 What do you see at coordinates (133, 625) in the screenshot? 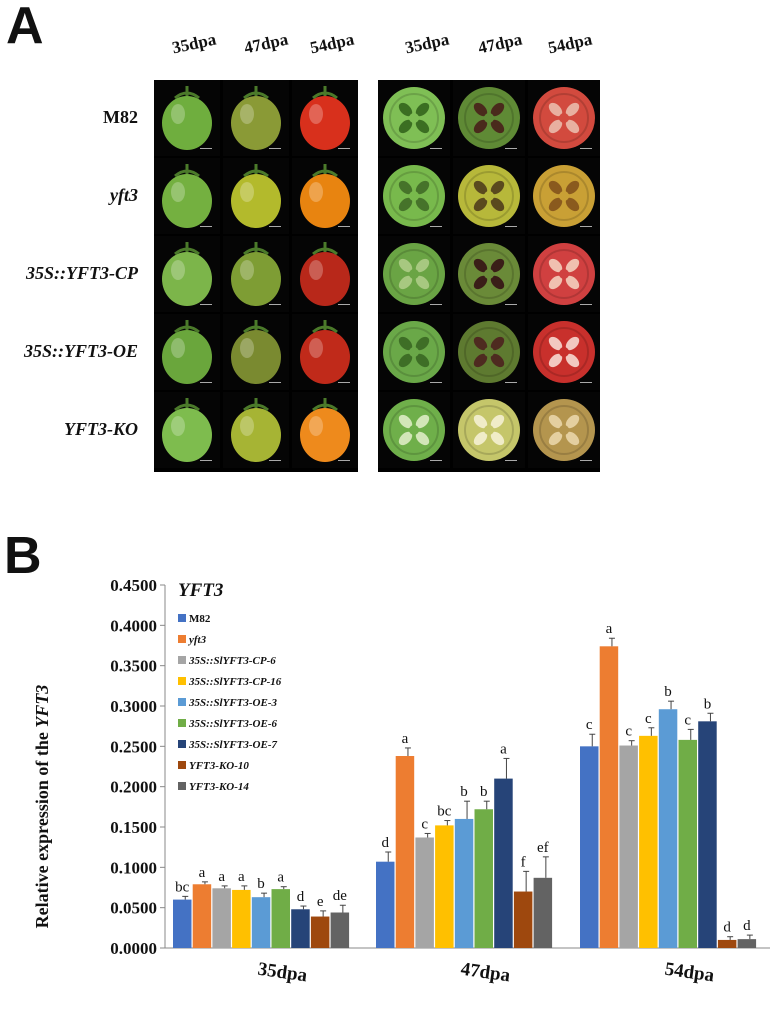
I see `y-tick-label: 0.4000` at bounding box center [133, 625].